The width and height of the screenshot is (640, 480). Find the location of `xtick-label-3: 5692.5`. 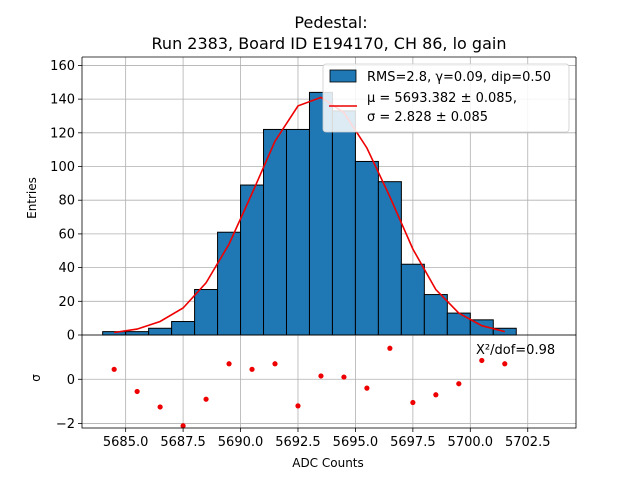

xtick-label-3: 5692.5 is located at coordinates (298, 442).